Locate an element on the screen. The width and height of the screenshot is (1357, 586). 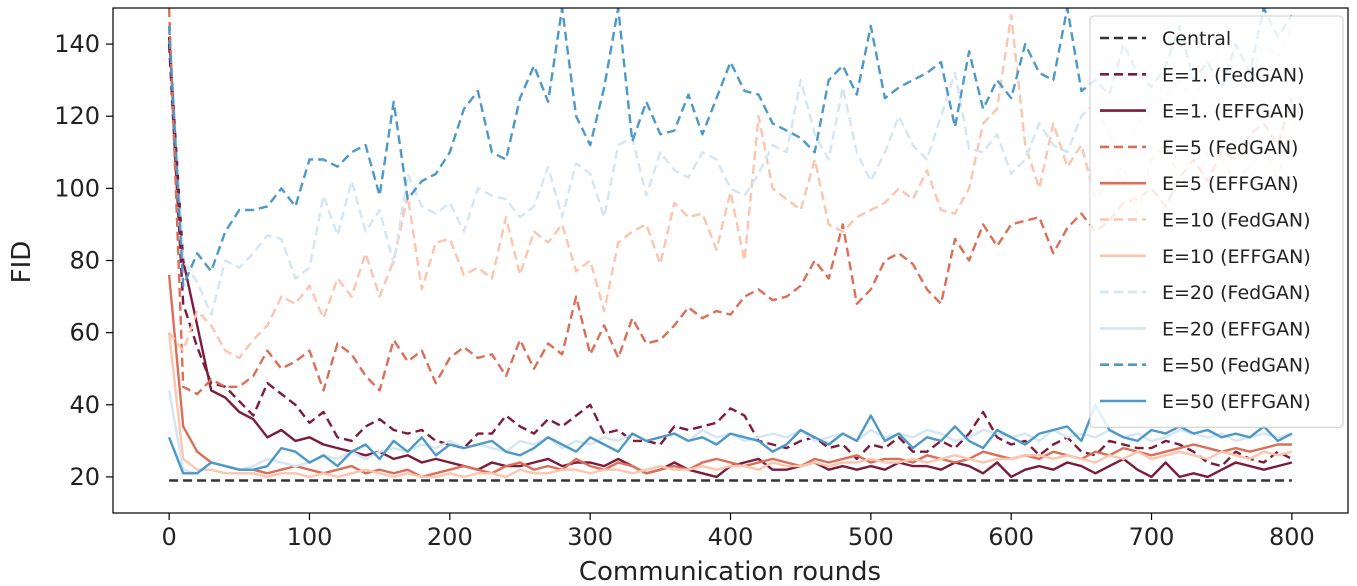
x-tick-label: 400 is located at coordinates (731, 537).